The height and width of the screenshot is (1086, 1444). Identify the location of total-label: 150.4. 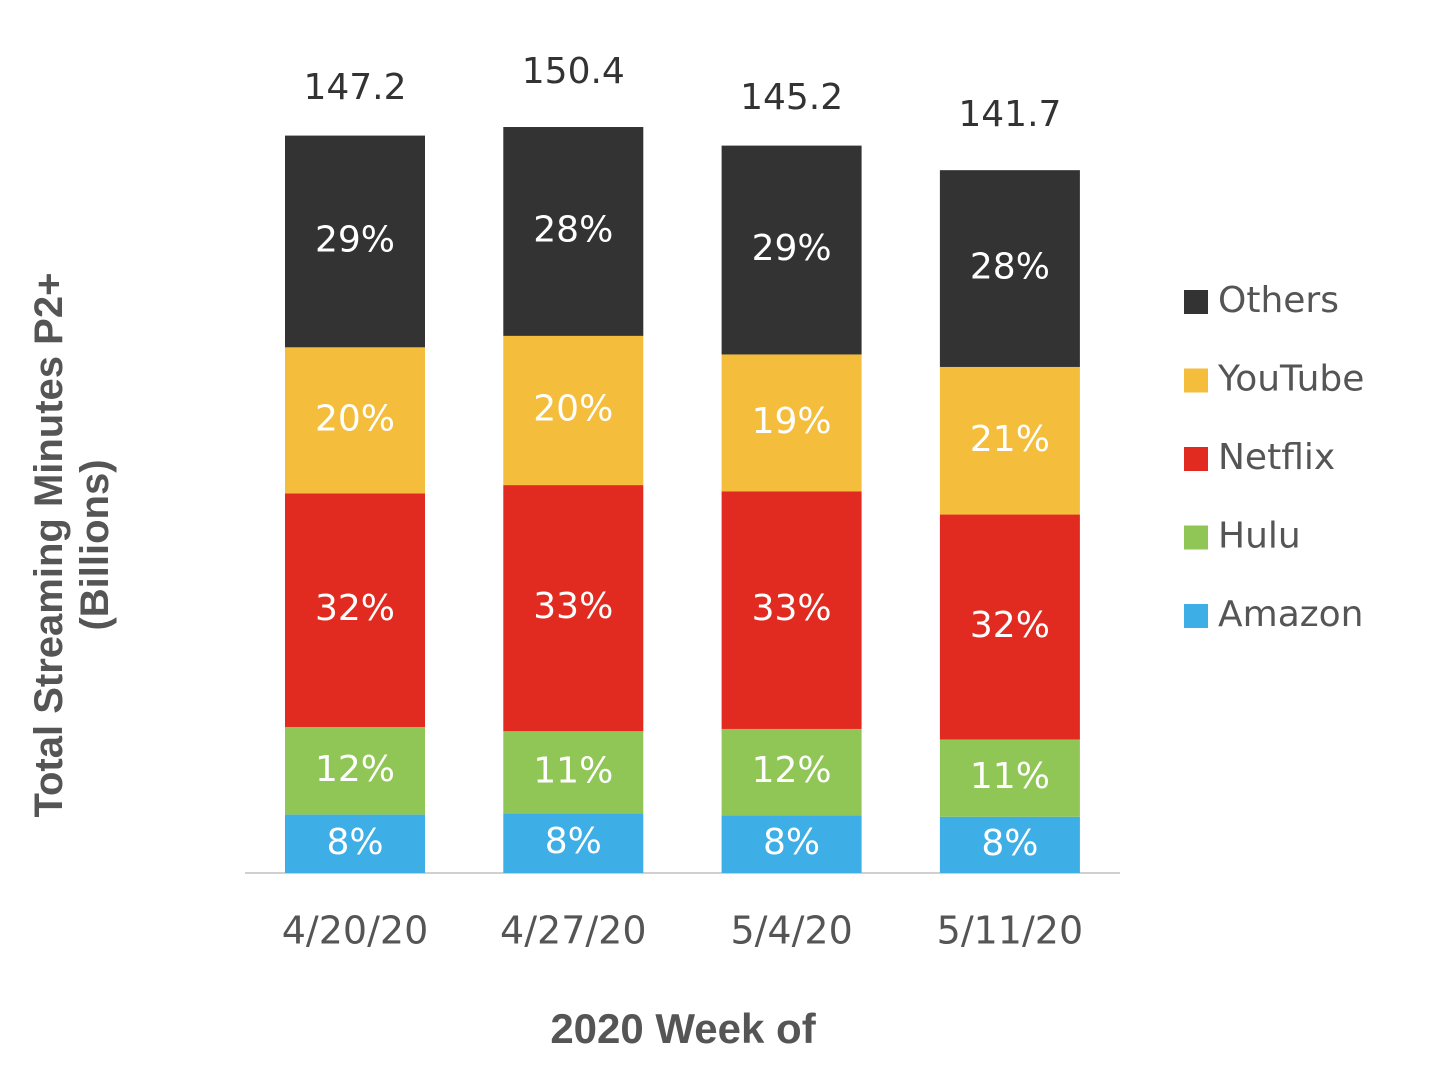
(573, 71).